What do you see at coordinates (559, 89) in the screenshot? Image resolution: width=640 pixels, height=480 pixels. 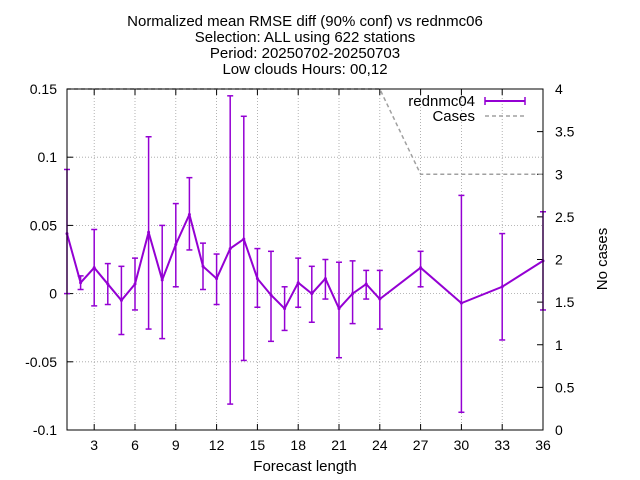 I see `y2-tick-label: 4` at bounding box center [559, 89].